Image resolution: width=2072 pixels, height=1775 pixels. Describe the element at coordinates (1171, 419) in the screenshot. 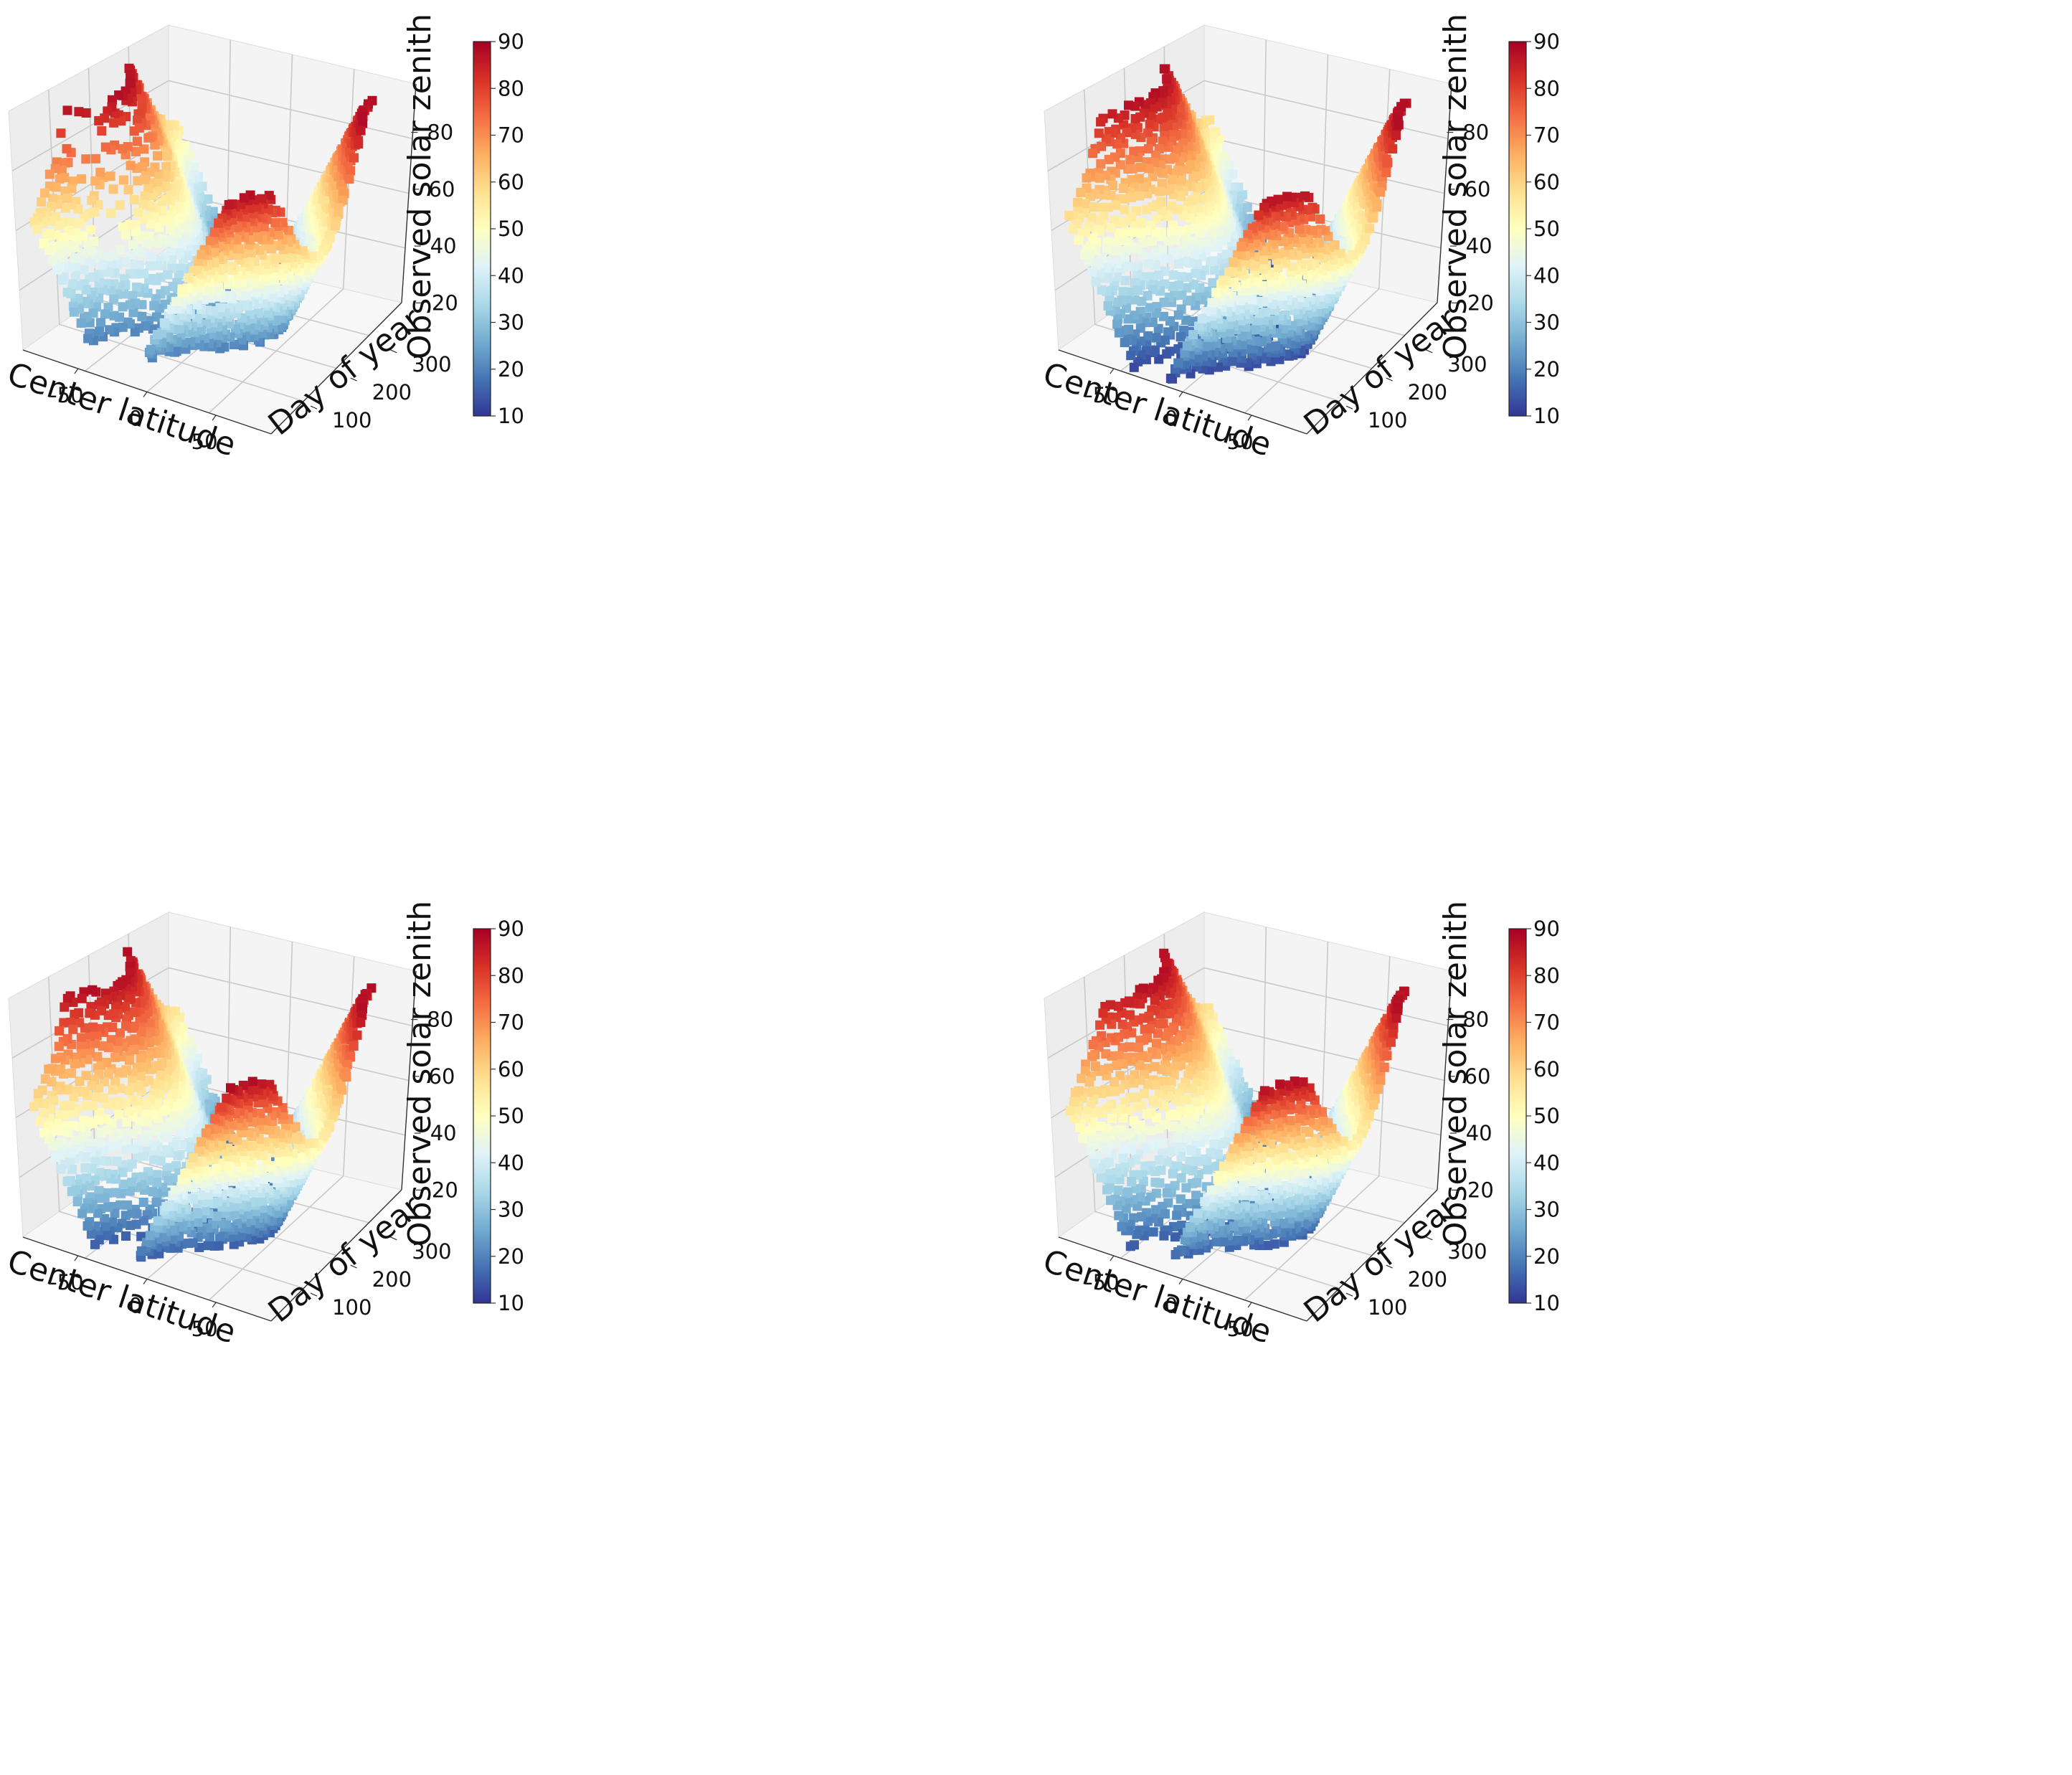

I see `x-tick-label: 0` at that location.